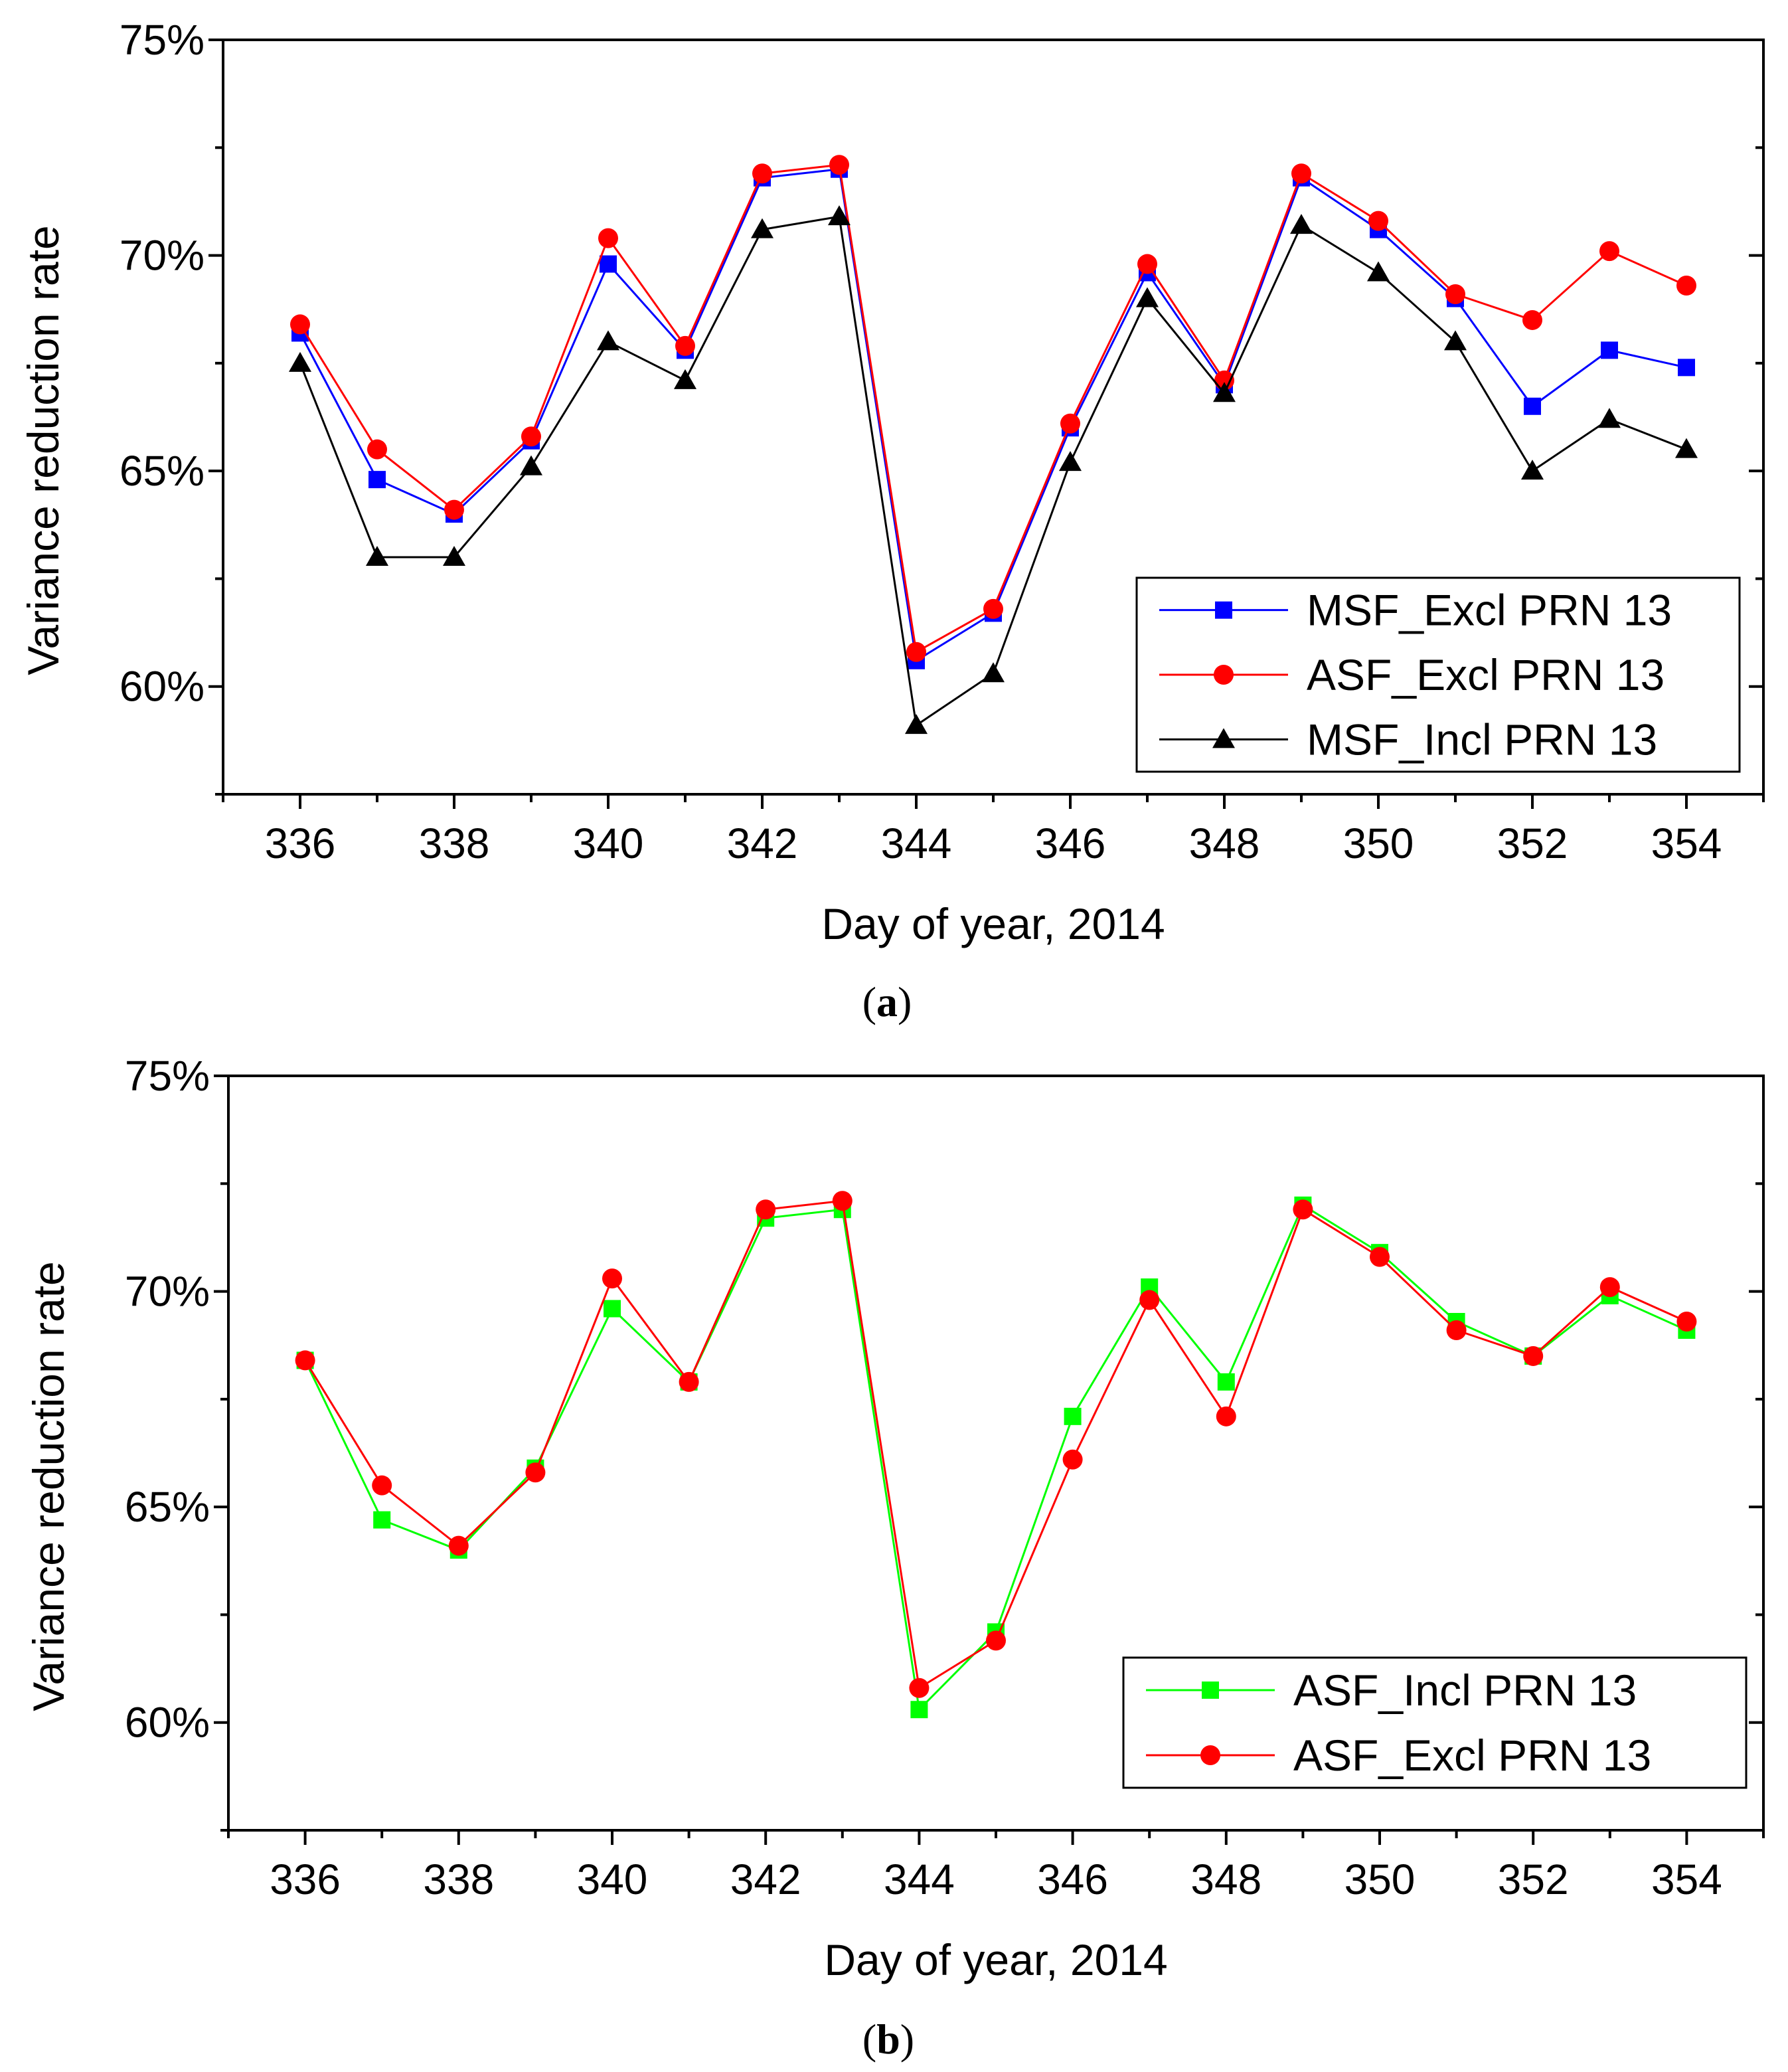 This screenshot has width=1788, height=2072. Describe the element at coordinates (1533, 1880) in the screenshot. I see `x-tick-label: 352` at that location.